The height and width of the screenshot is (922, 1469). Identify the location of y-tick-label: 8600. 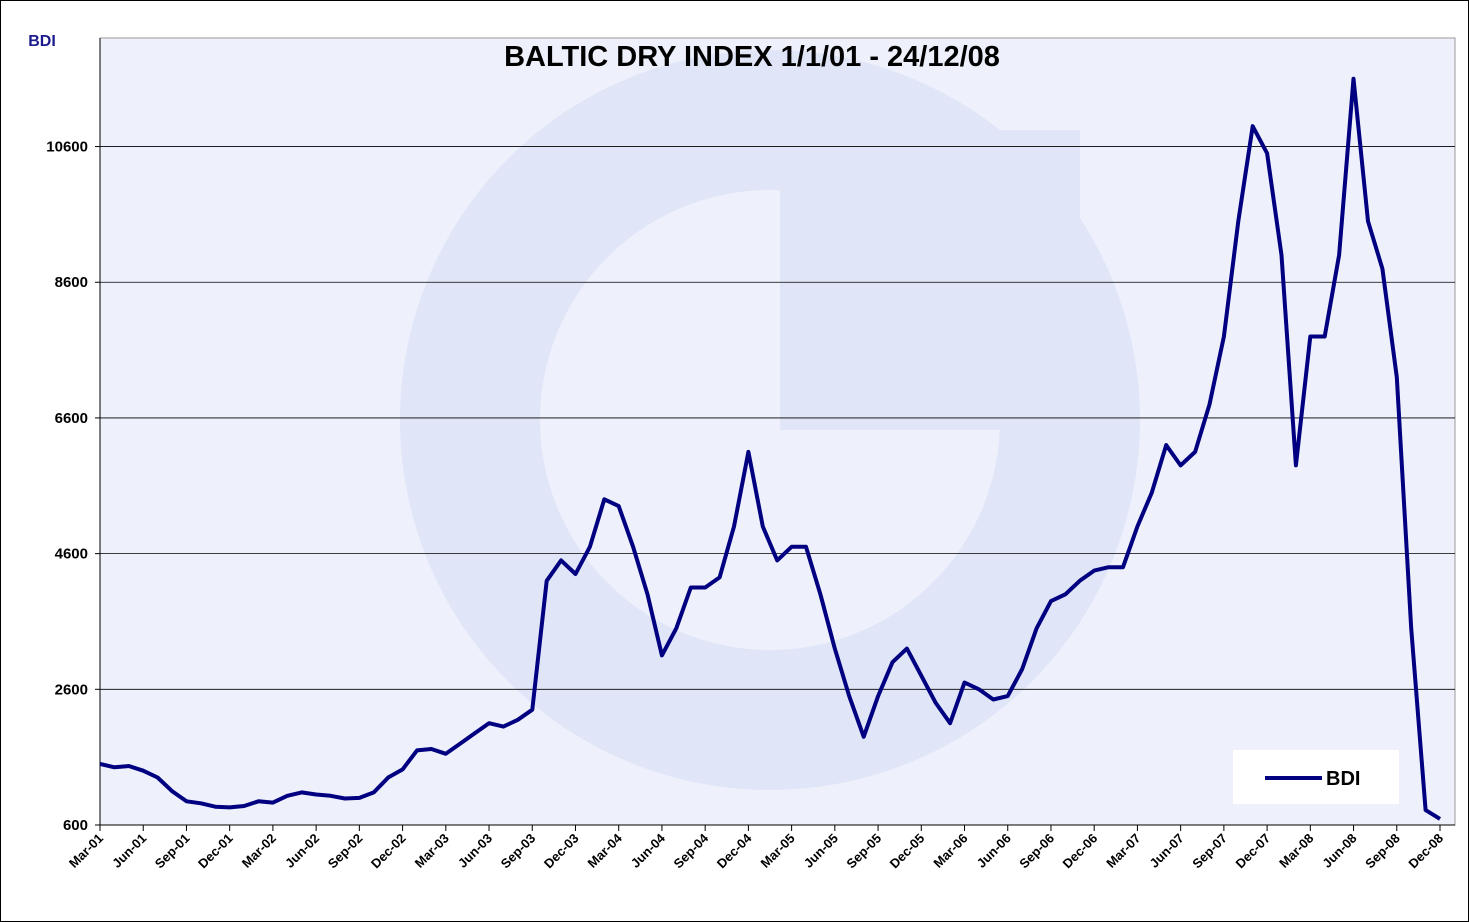
(71, 282).